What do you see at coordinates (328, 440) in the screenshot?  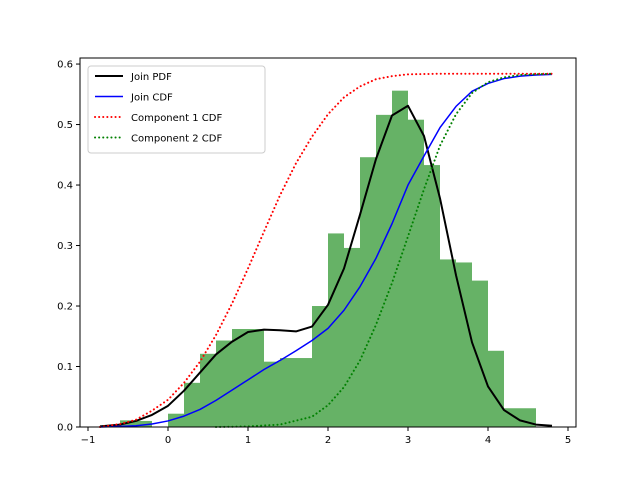 I see `x-tick-label: 2` at bounding box center [328, 440].